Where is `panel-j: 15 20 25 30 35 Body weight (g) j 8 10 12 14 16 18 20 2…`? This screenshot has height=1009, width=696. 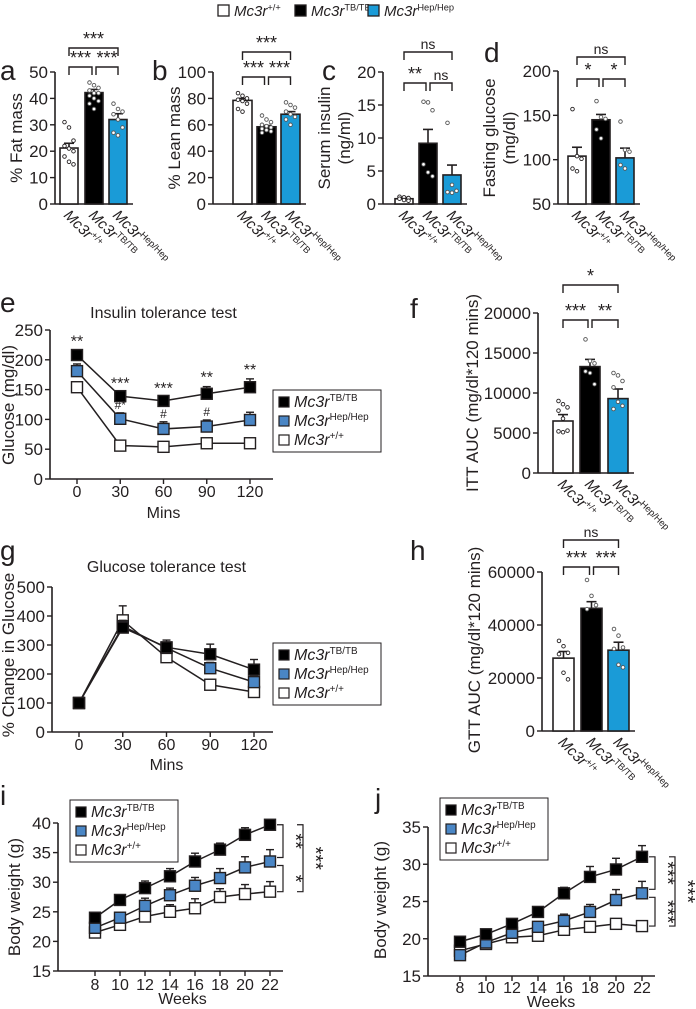 panel-j: 15 20 25 30 35 Body weight (g) j 8 10 12 14 16 18 20 2… is located at coordinates (533, 896).